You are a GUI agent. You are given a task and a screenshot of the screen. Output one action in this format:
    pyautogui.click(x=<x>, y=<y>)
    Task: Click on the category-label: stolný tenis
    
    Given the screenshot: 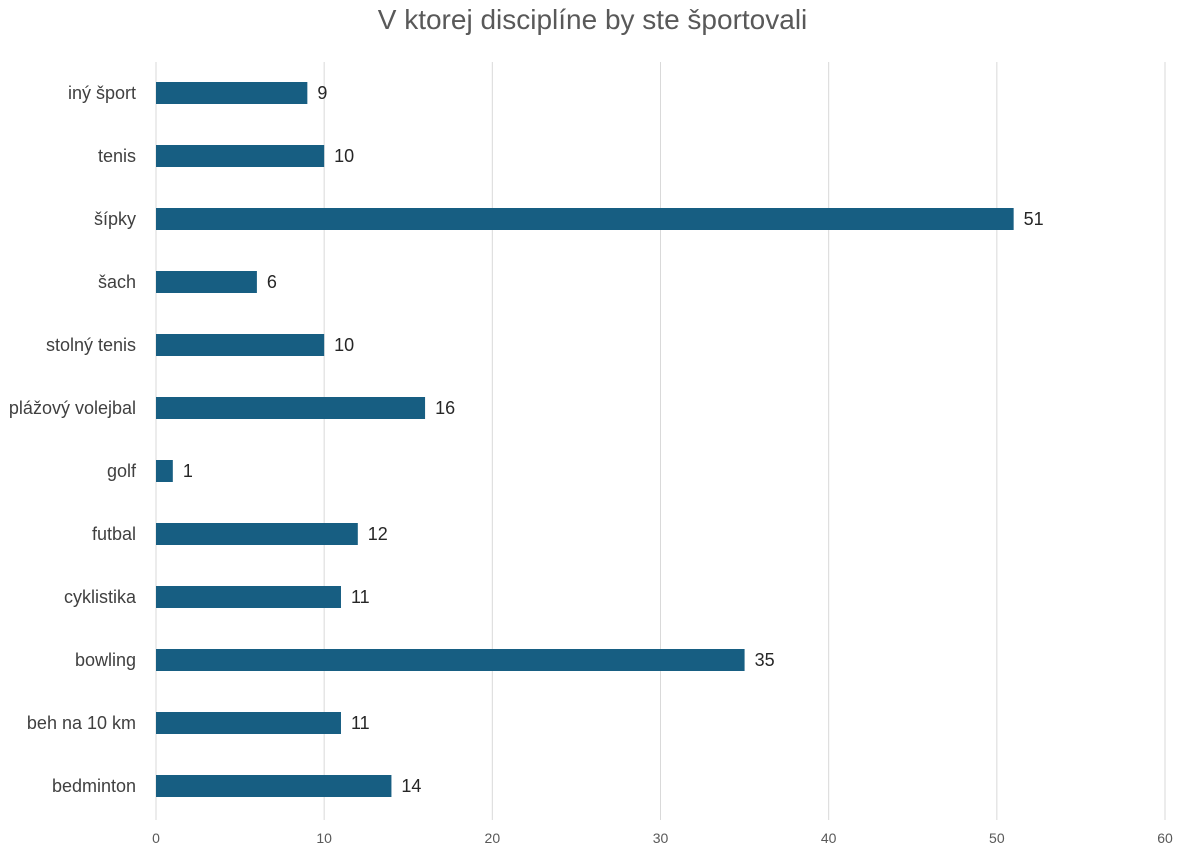 What is the action you would take?
    pyautogui.click(x=91, y=345)
    